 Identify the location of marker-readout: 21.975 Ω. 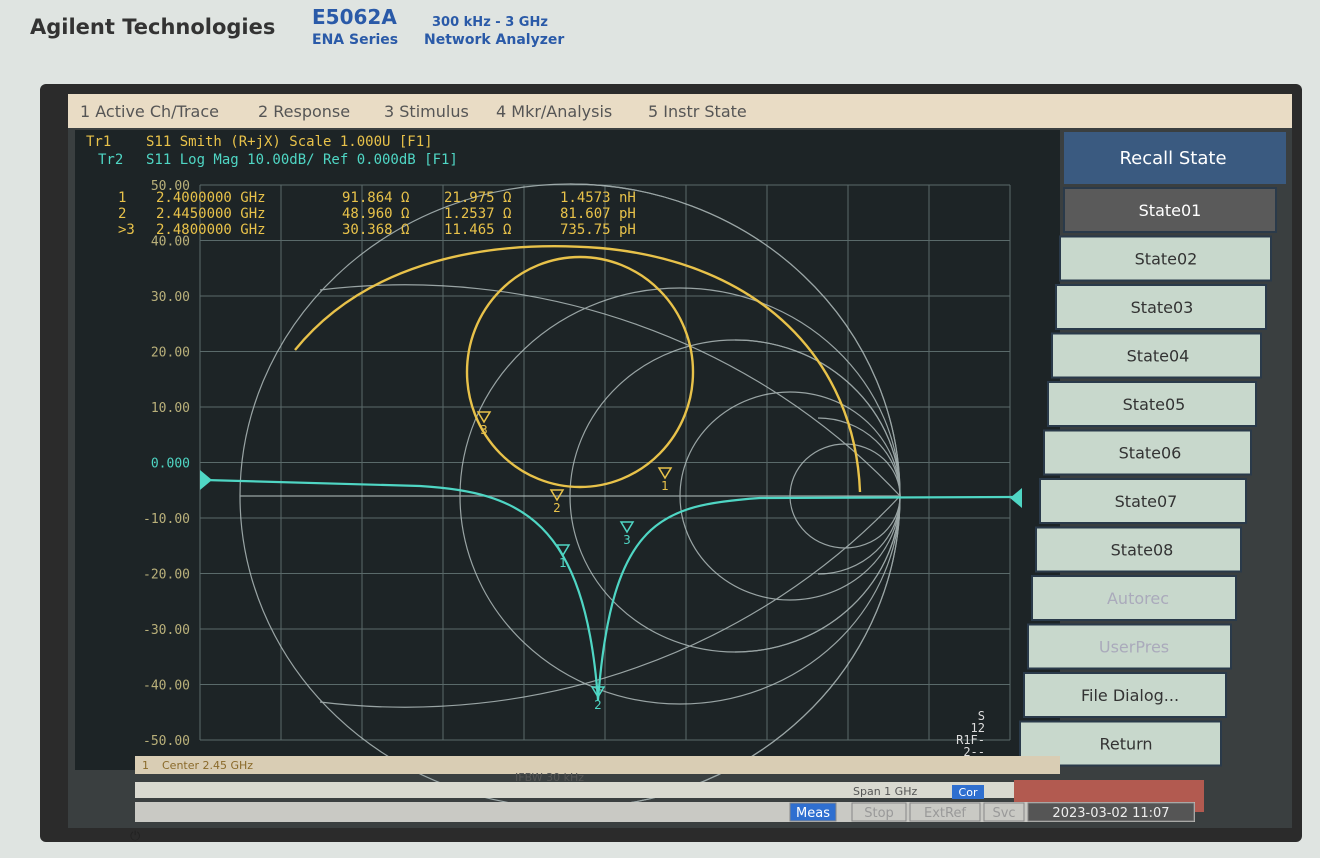
(477, 198).